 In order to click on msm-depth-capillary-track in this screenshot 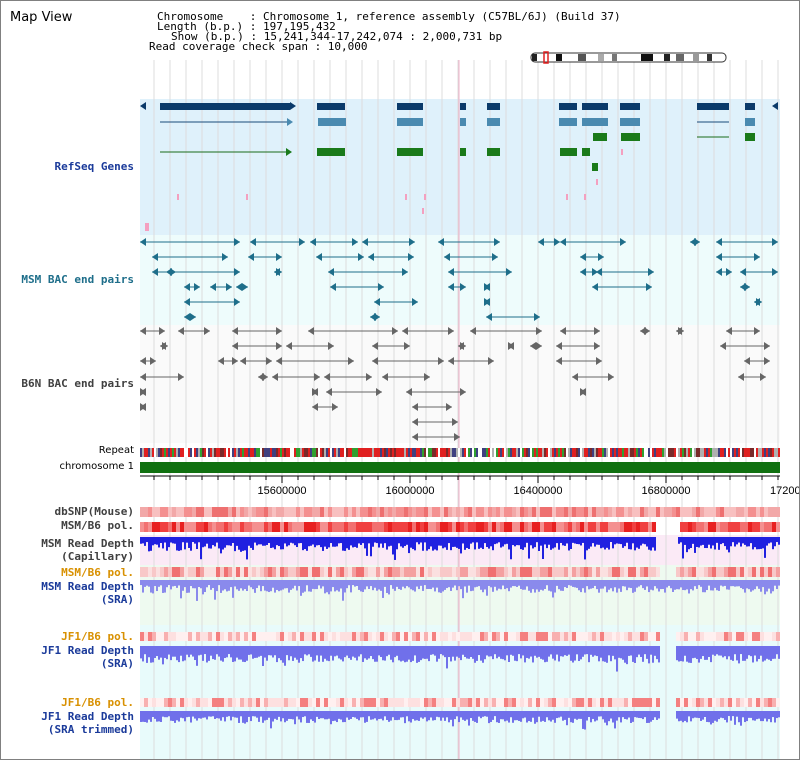, I will do `click(460, 548)`.